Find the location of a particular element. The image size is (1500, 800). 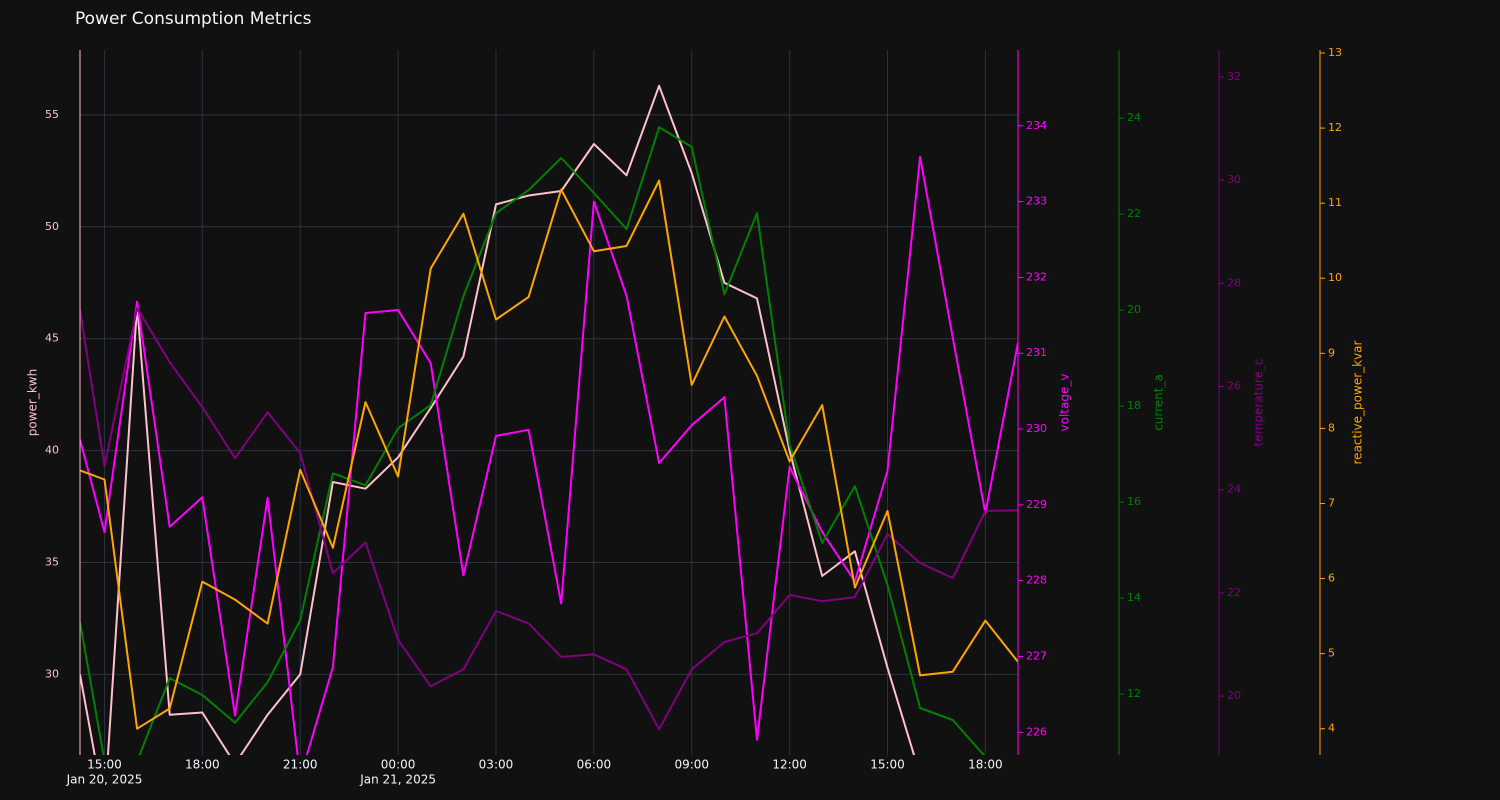

y-tick-label: 28 is located at coordinates (1234, 282).